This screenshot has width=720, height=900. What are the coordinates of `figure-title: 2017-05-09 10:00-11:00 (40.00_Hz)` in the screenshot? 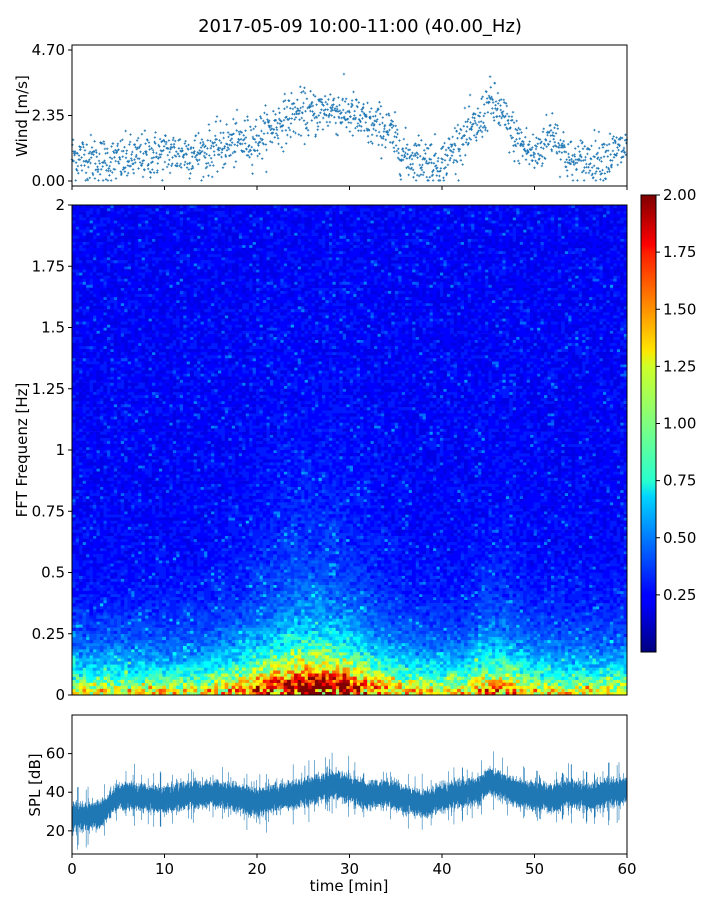 It's located at (360, 26).